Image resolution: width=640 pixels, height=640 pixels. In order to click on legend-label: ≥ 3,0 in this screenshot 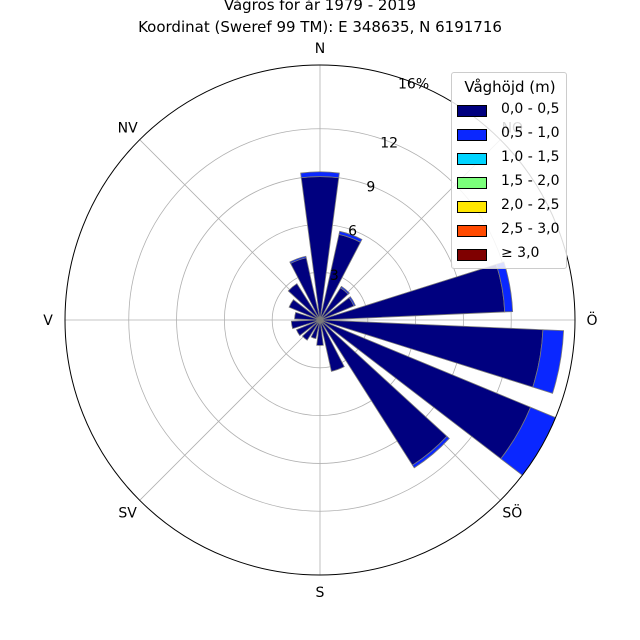, I will do `click(520, 253)`.